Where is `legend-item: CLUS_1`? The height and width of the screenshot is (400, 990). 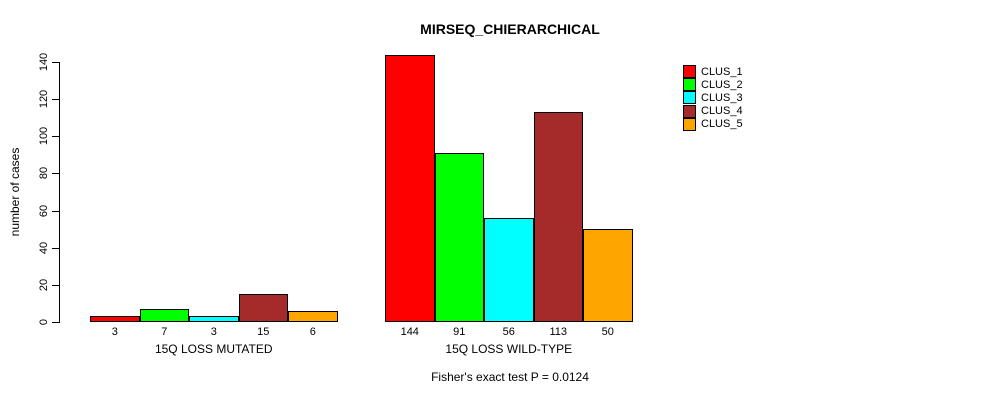
legend-item: CLUS_1 is located at coordinates (713, 72).